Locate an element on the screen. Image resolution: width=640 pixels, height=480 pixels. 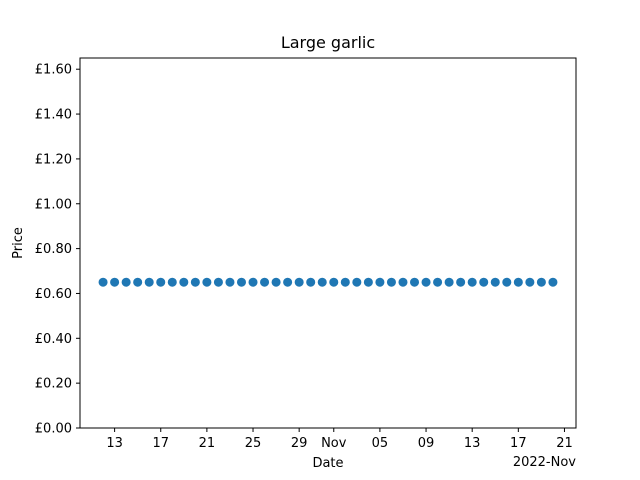
y-tick-label: £1.00 is located at coordinates (53, 204).